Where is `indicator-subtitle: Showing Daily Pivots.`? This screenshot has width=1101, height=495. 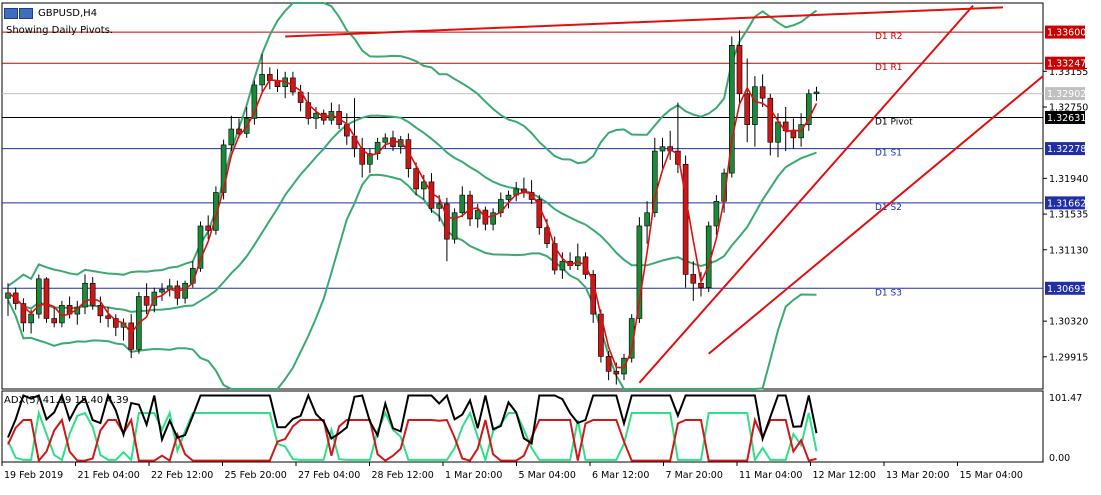
indicator-subtitle: Showing Daily Pivots. is located at coordinates (60, 30).